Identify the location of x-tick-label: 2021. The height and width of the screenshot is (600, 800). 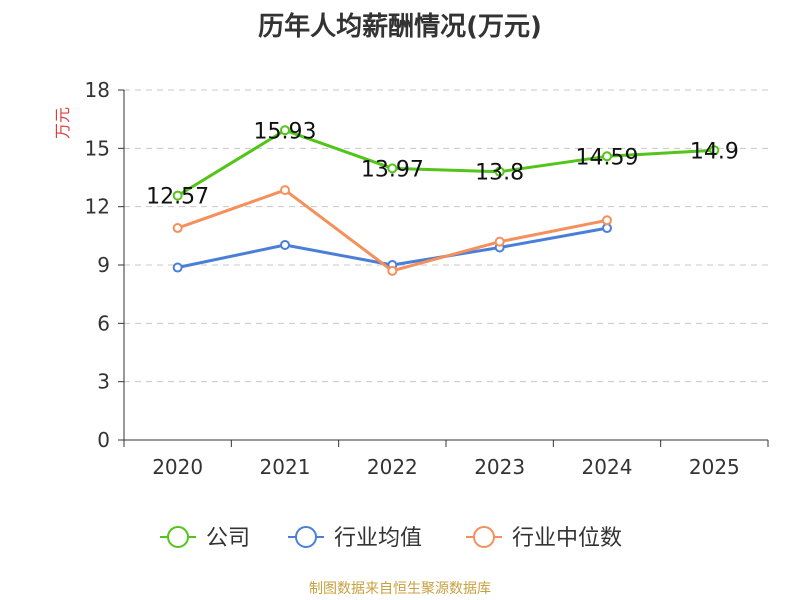
(285, 467).